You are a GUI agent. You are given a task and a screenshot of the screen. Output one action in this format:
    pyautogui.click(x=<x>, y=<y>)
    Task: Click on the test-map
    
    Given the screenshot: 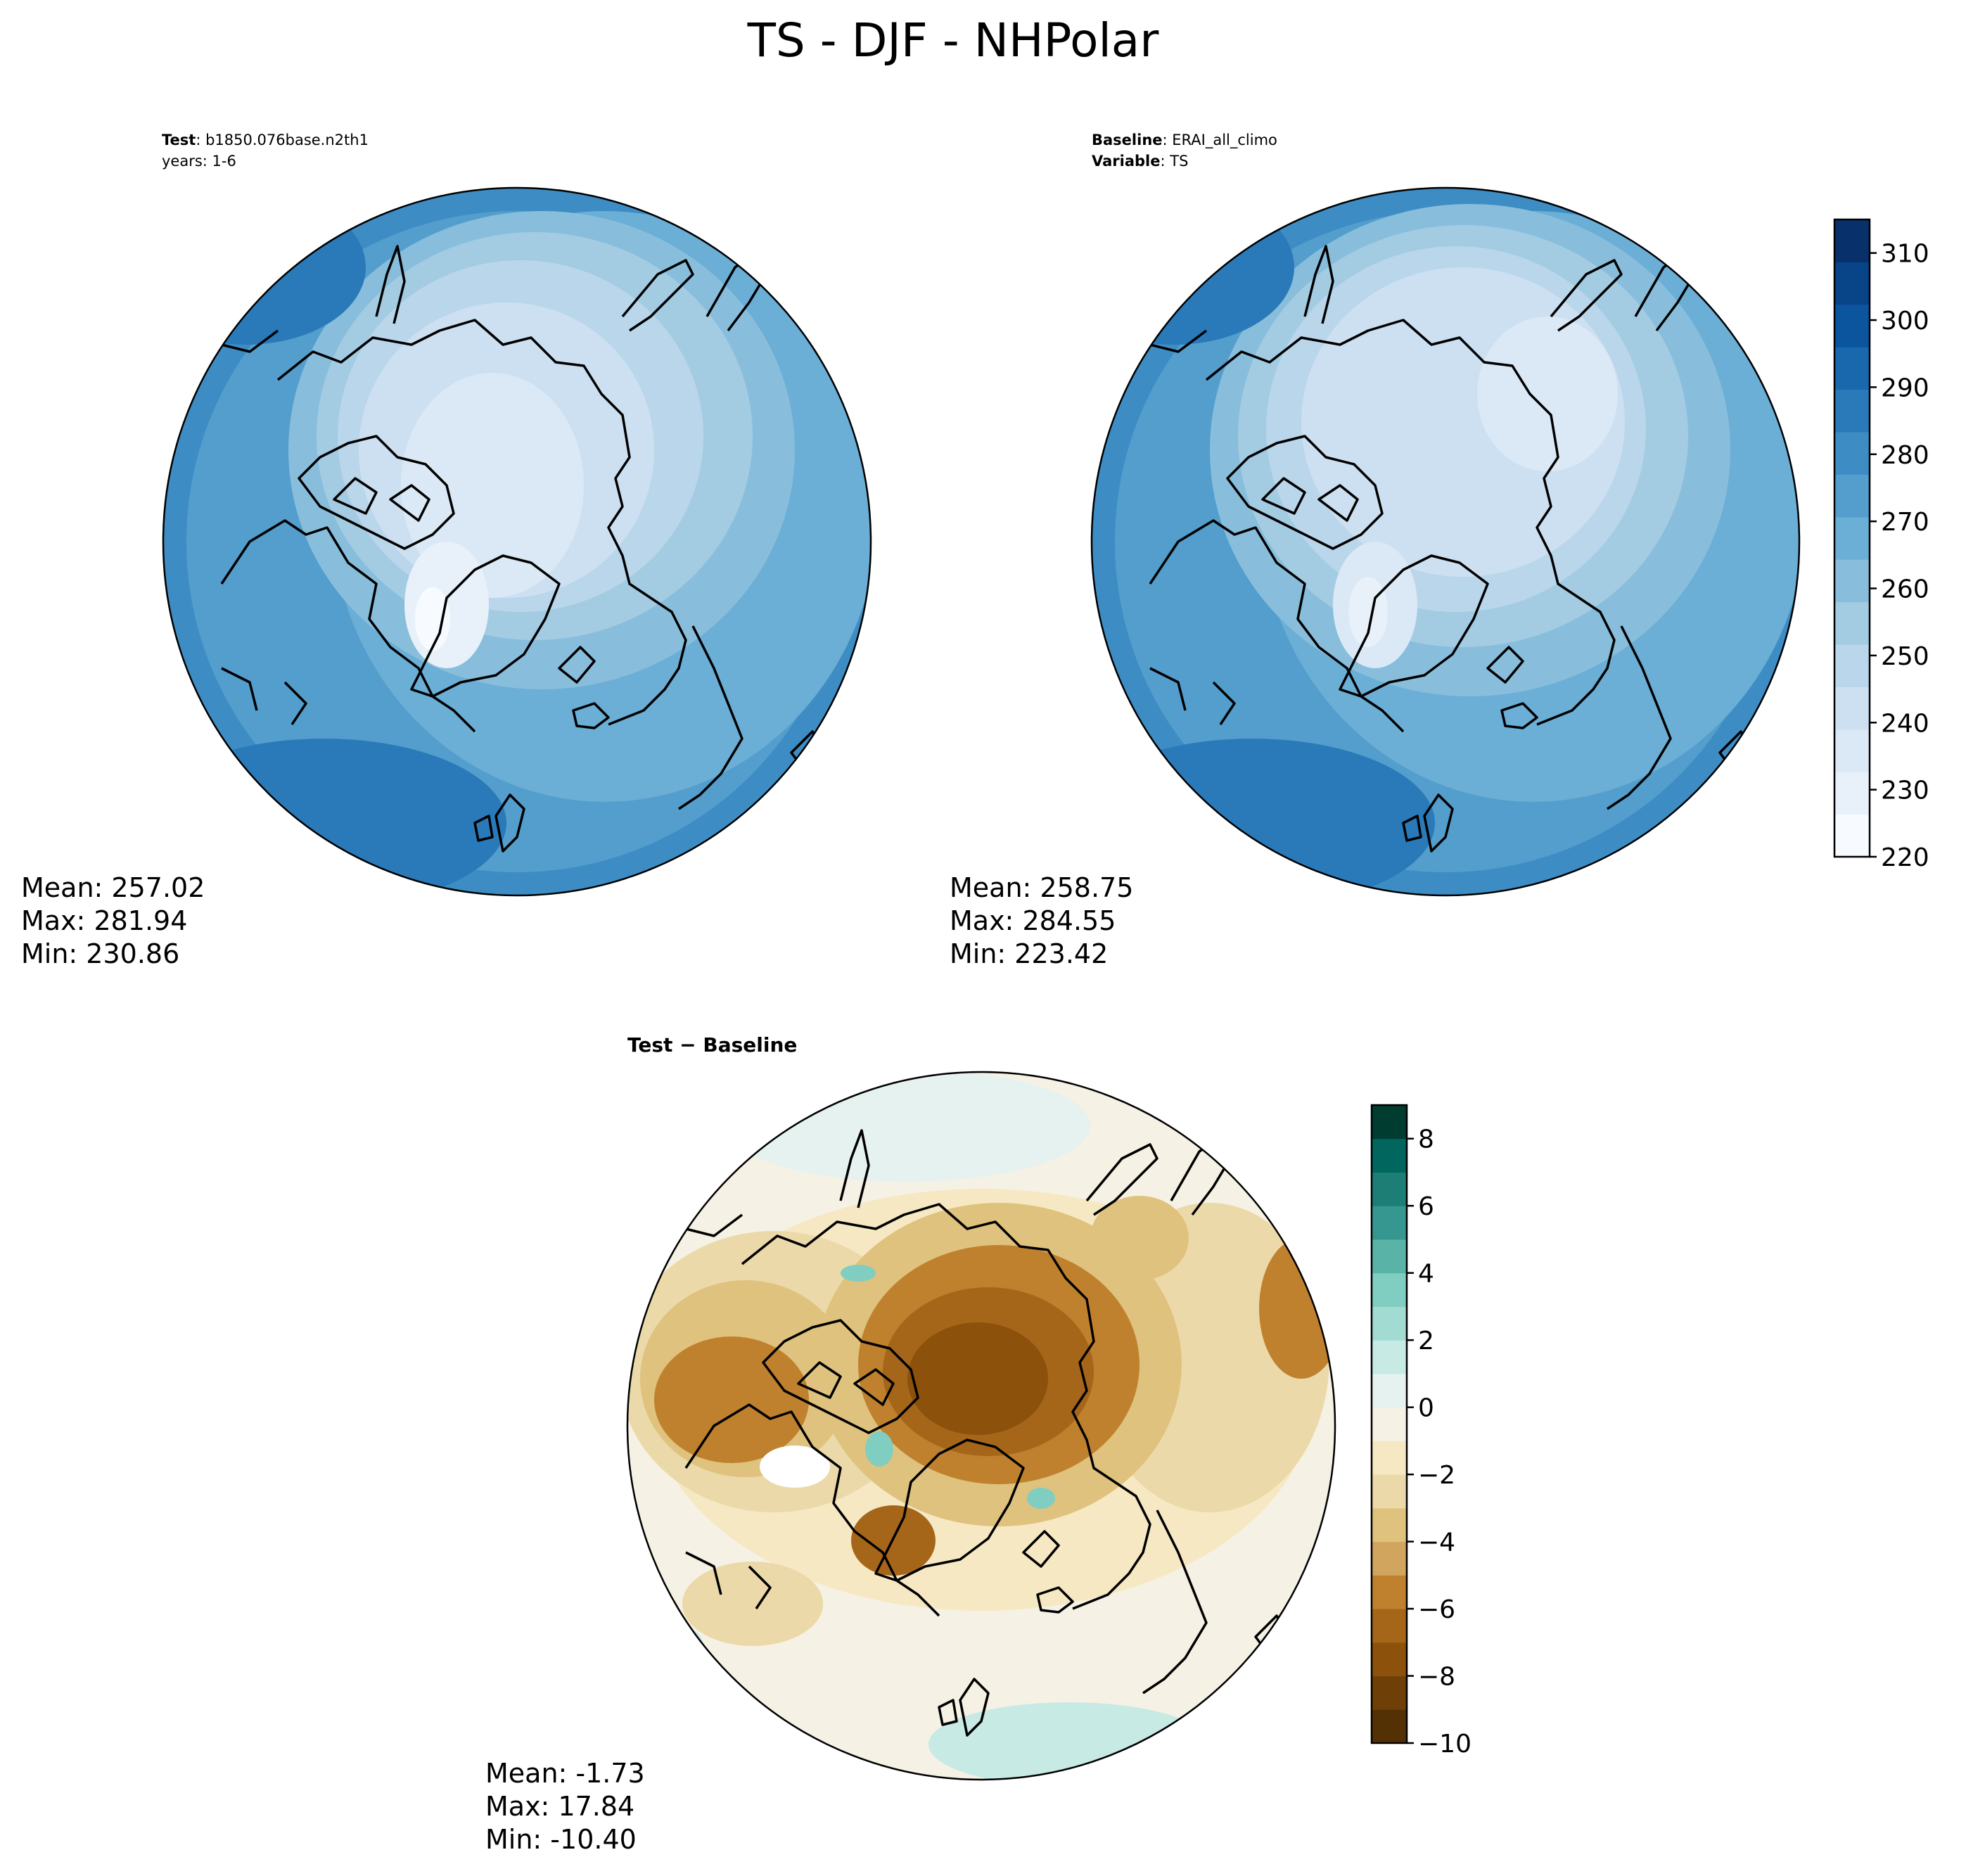 What is the action you would take?
    pyautogui.click(x=517, y=541)
    